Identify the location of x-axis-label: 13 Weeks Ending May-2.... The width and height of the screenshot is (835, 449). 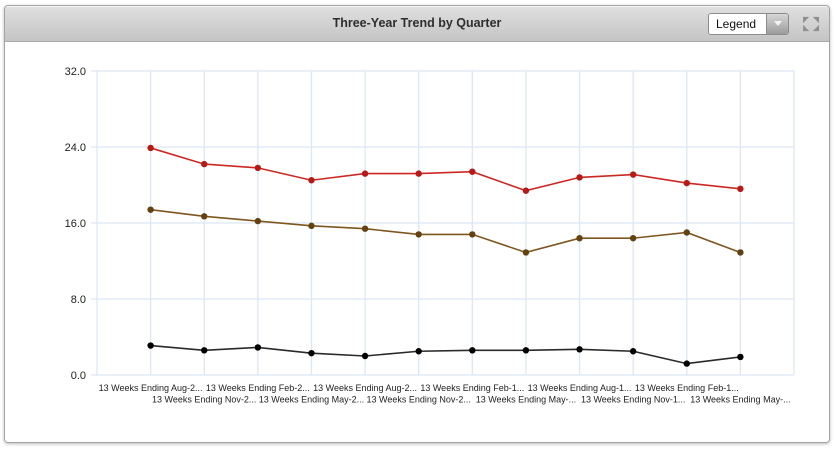
(311, 400).